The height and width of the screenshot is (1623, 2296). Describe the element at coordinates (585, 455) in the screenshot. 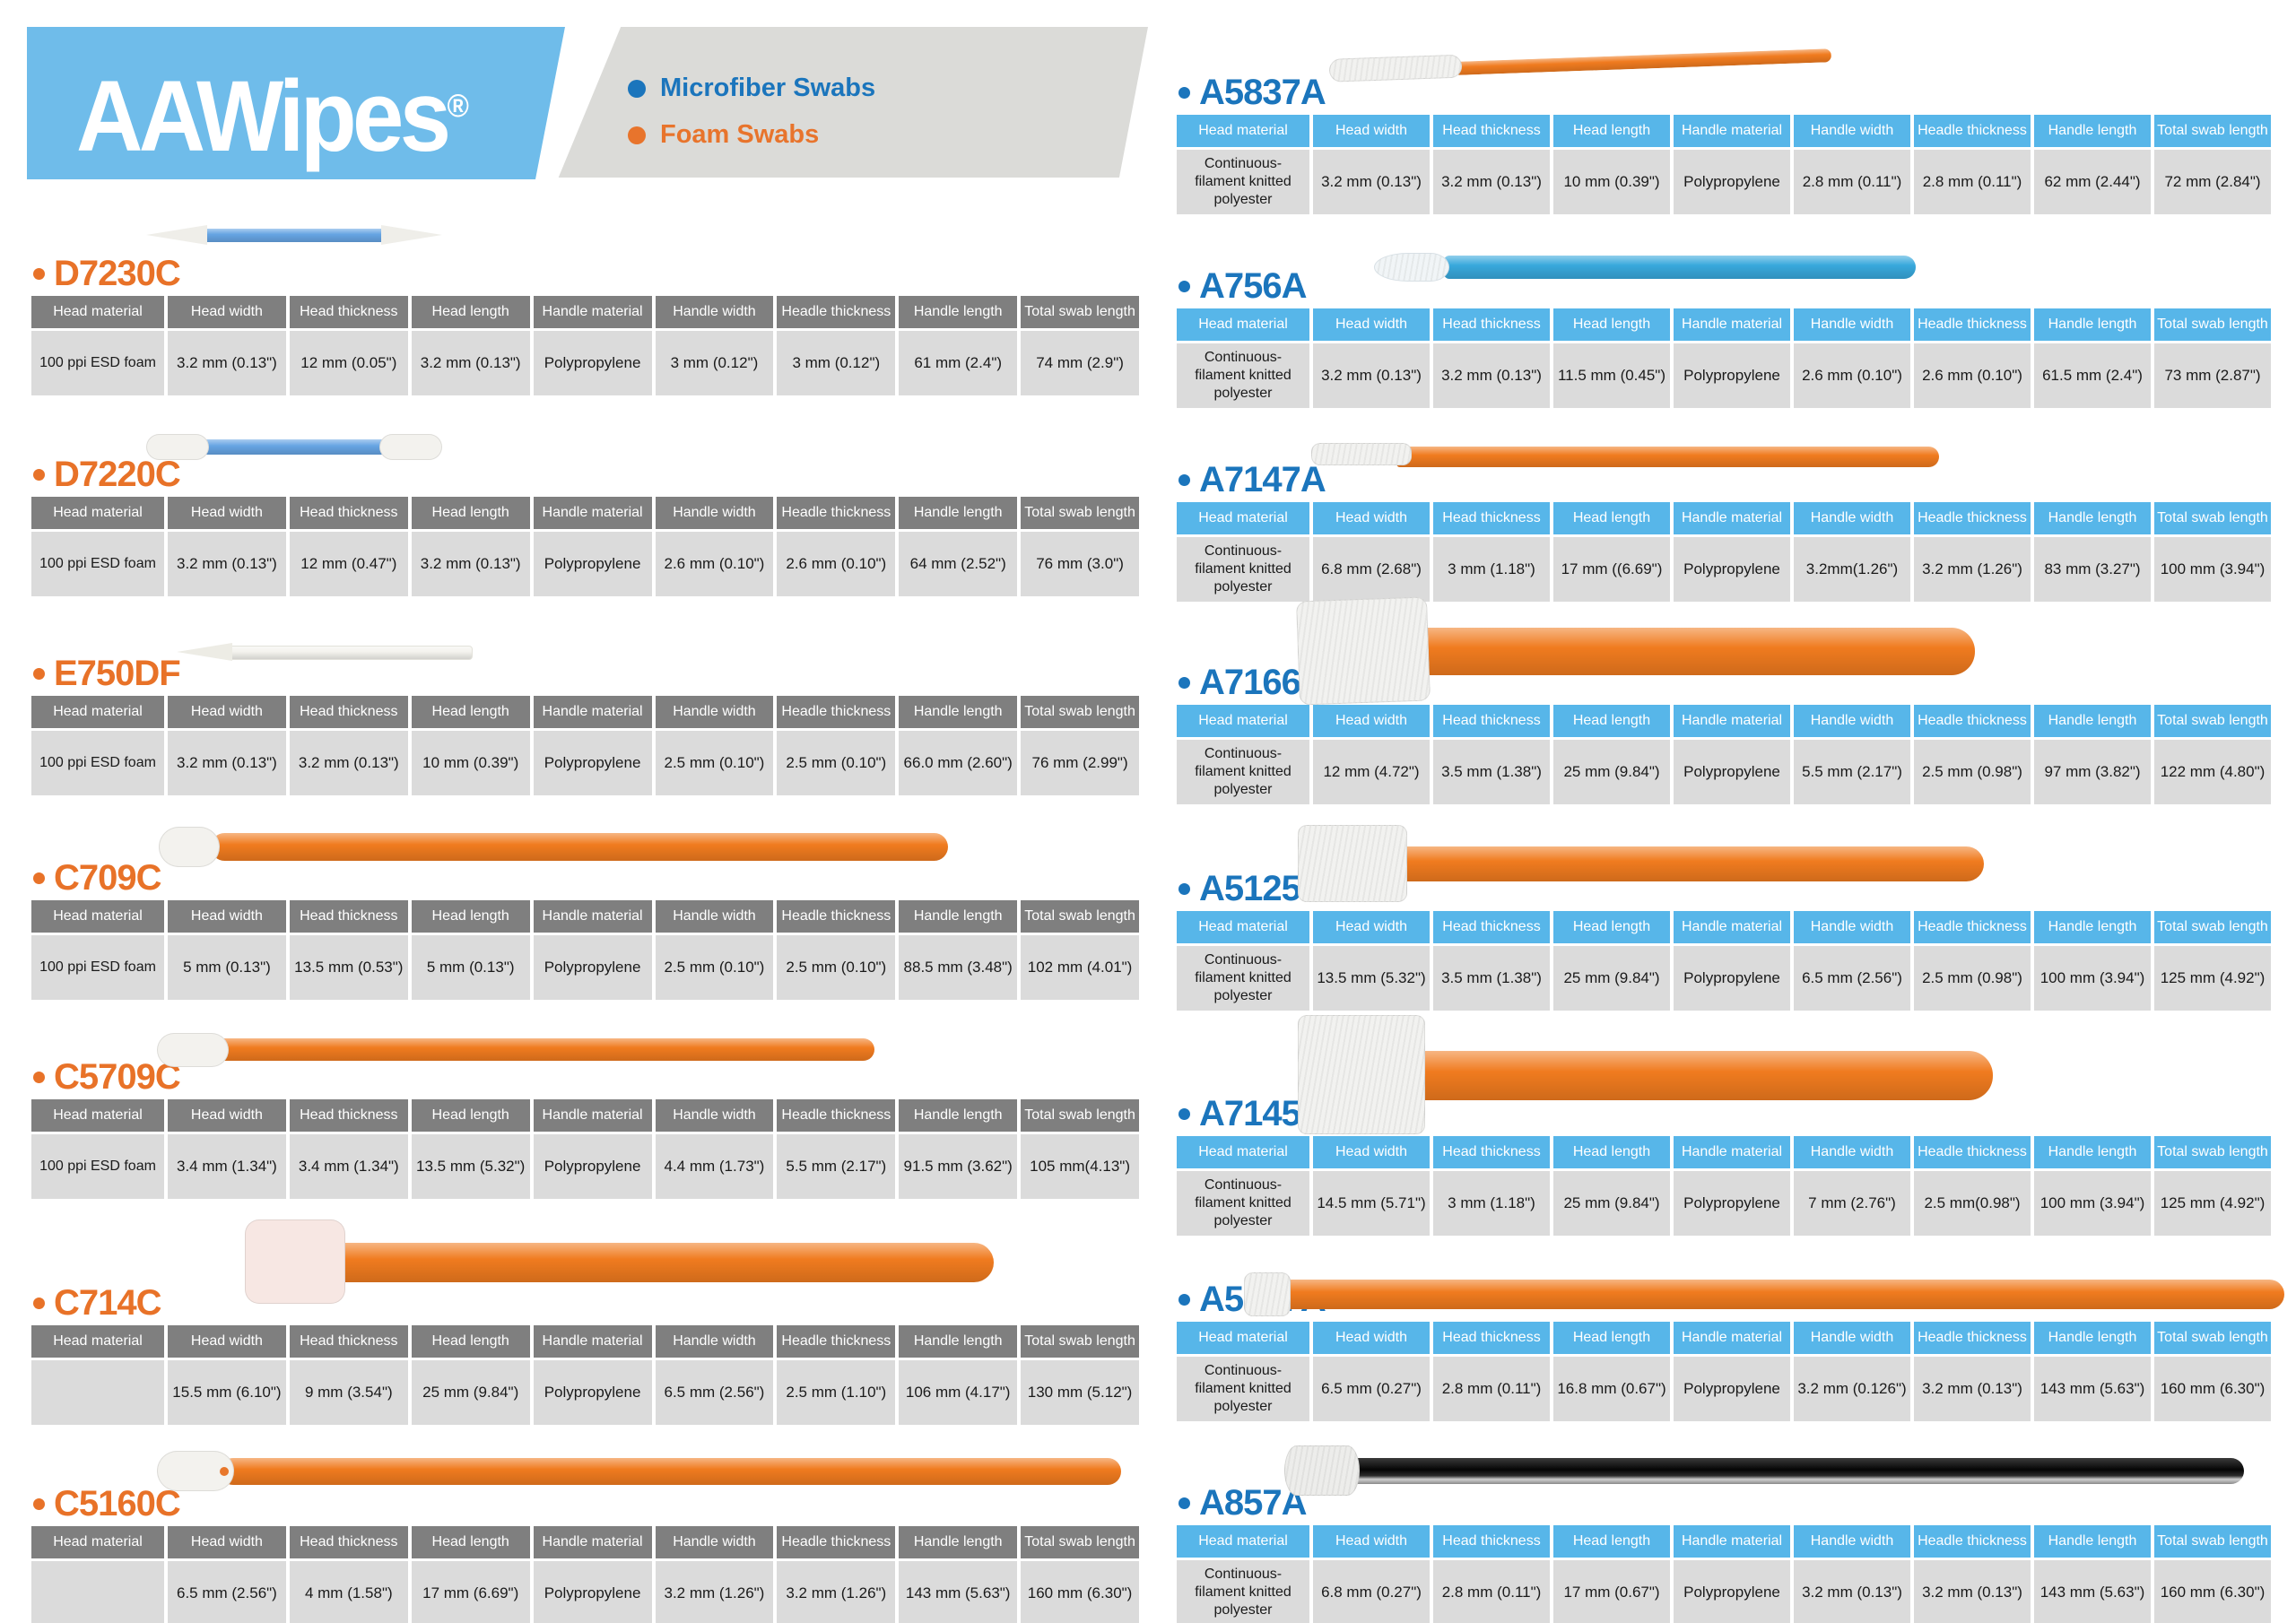

I see `product-header-row: D7220C` at that location.